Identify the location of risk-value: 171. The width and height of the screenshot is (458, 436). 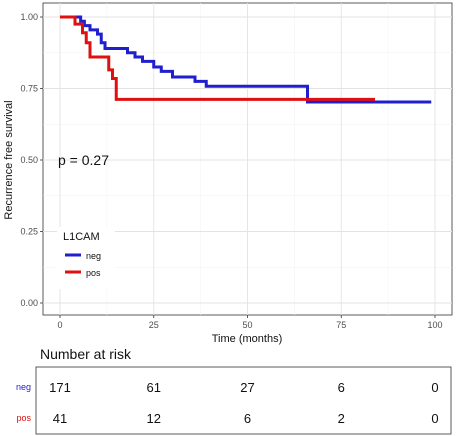
(60, 387).